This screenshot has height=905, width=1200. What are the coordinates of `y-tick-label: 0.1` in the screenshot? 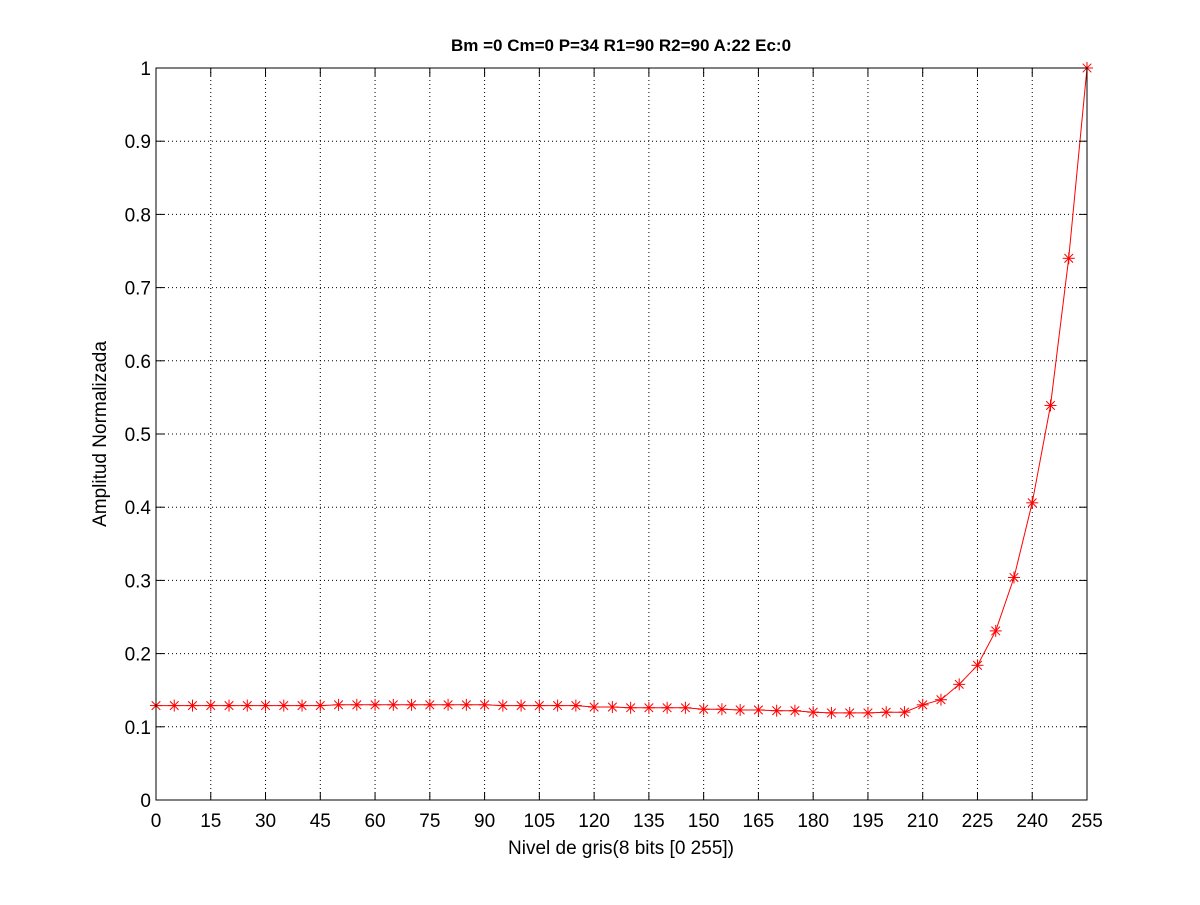 It's located at (138, 728).